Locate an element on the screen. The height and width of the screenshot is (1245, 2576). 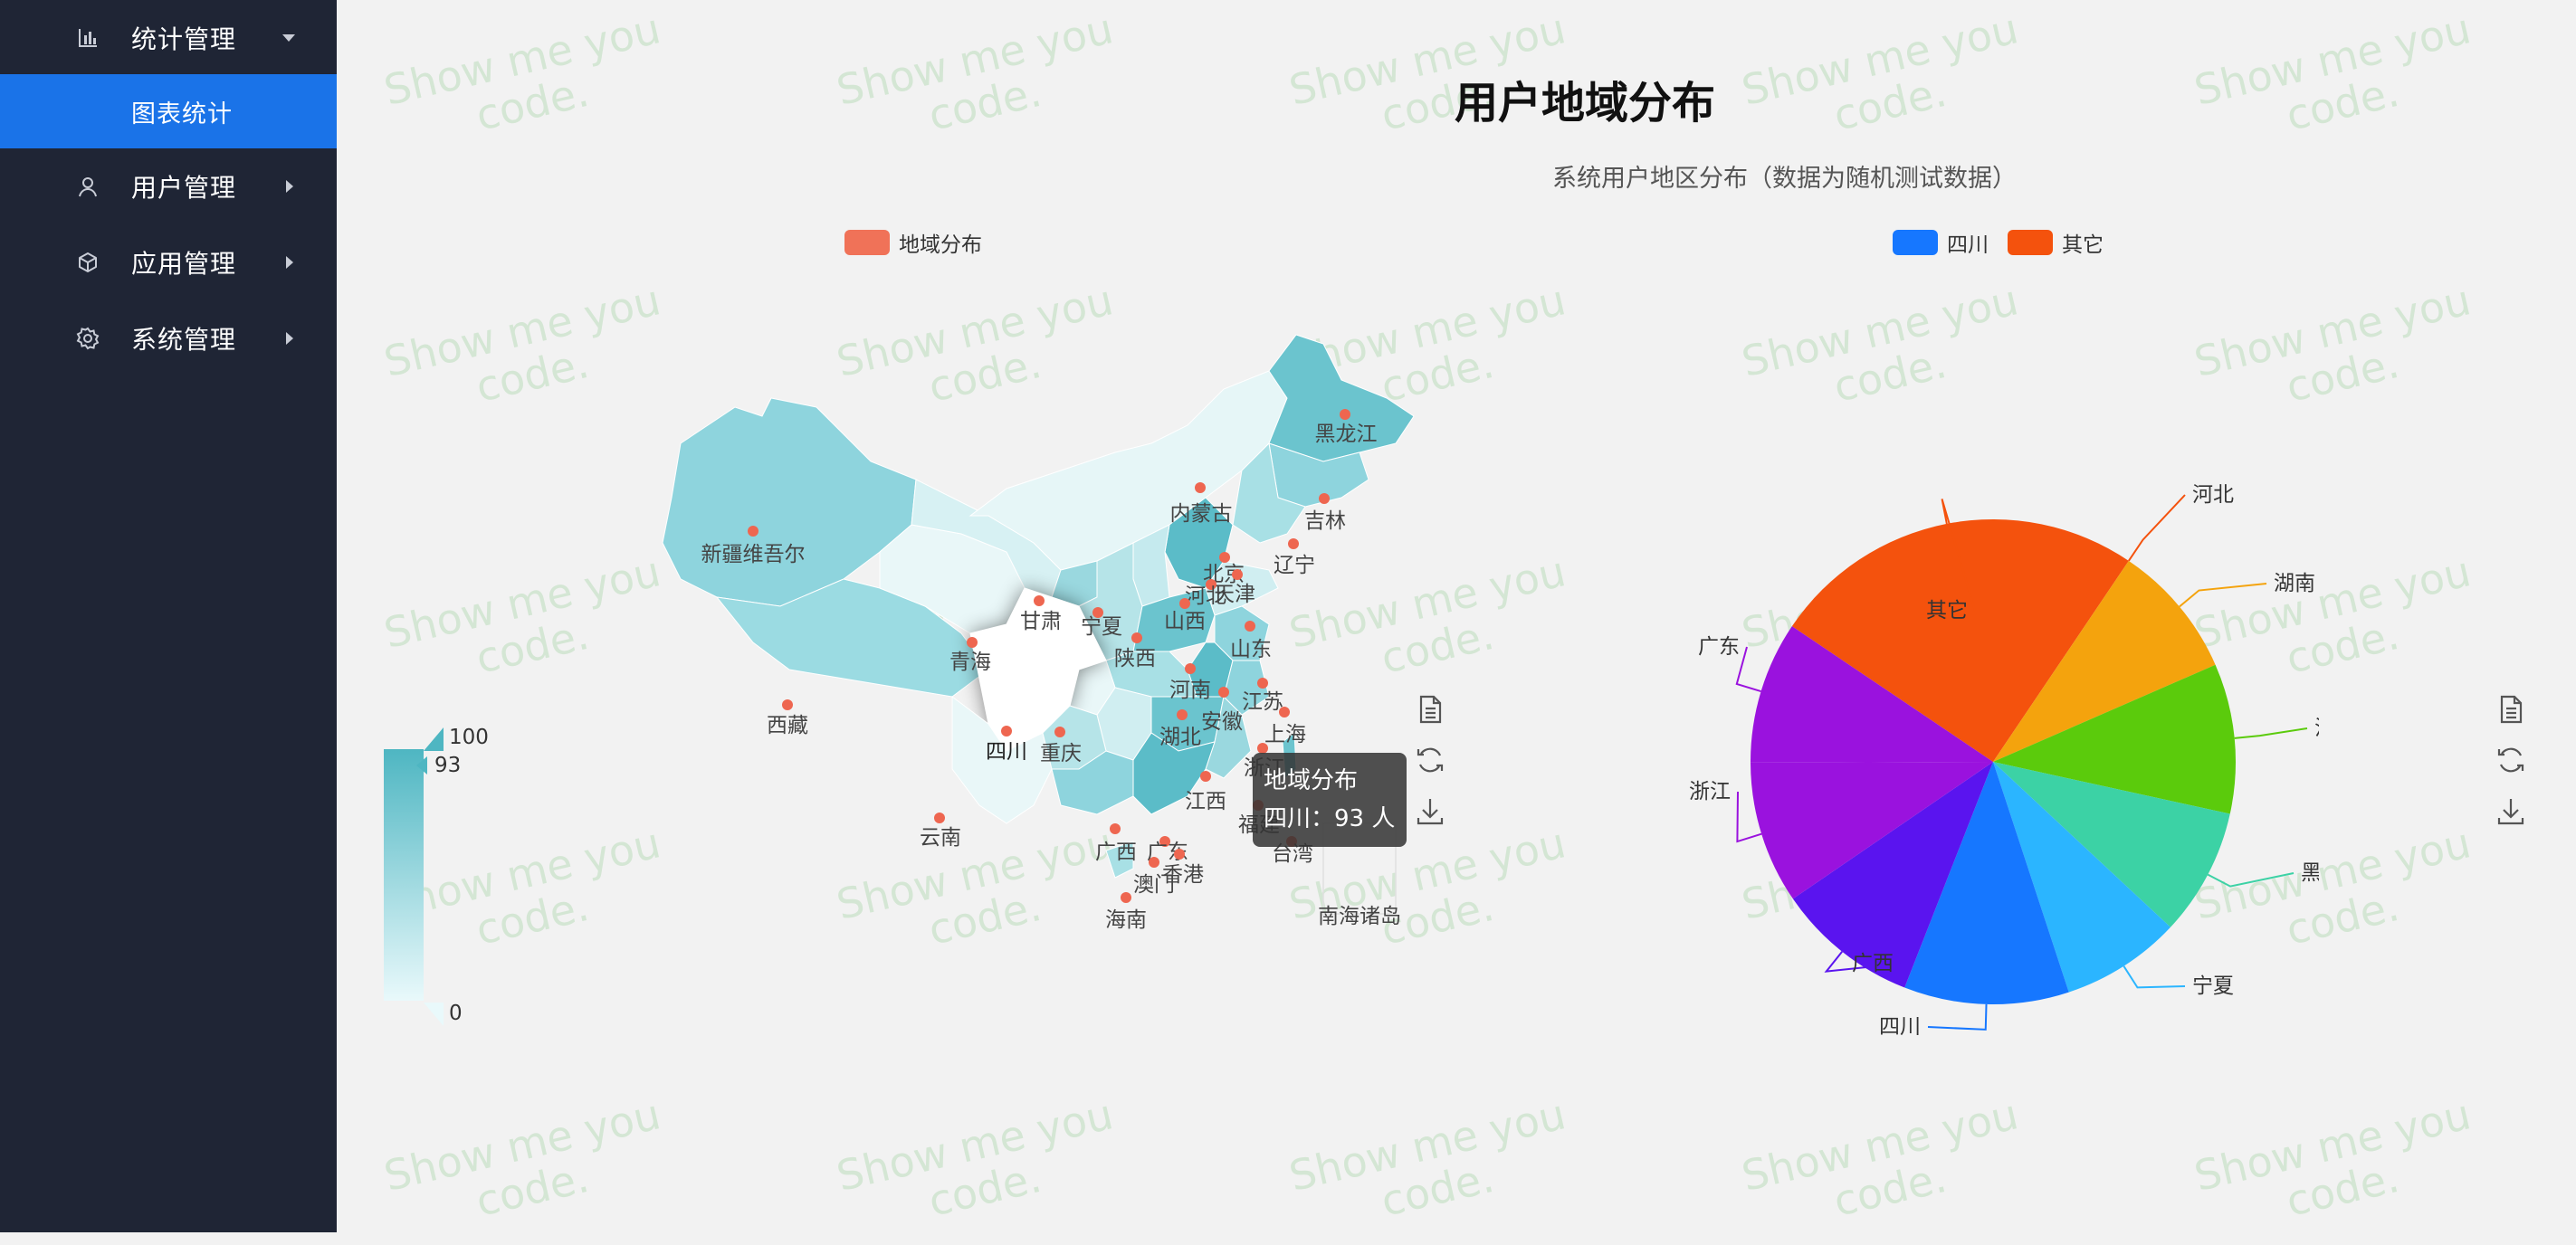
pie-legend-label: 其它 is located at coordinates (2083, 245).